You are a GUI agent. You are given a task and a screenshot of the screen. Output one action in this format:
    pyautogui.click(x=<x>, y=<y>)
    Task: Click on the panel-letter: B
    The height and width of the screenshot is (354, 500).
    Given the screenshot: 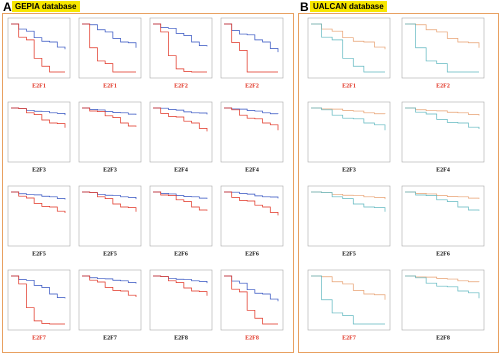 What is the action you would take?
    pyautogui.click(x=304, y=7)
    